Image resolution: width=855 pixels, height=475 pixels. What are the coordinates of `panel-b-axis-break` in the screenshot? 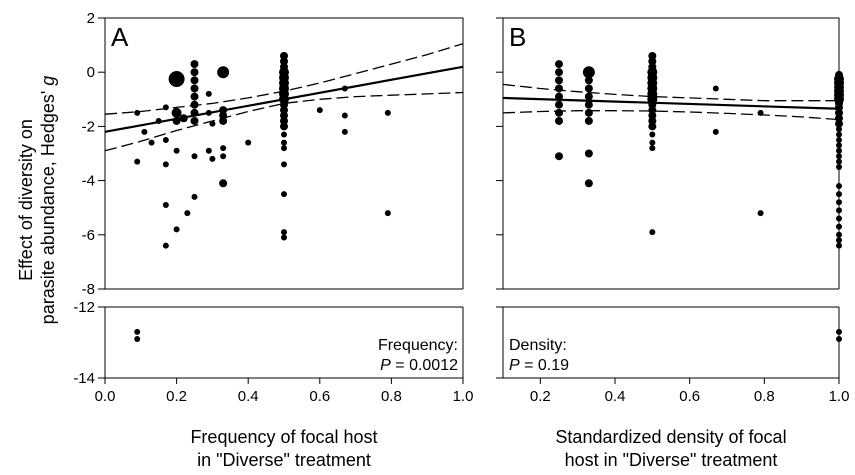 It's located at (671, 298).